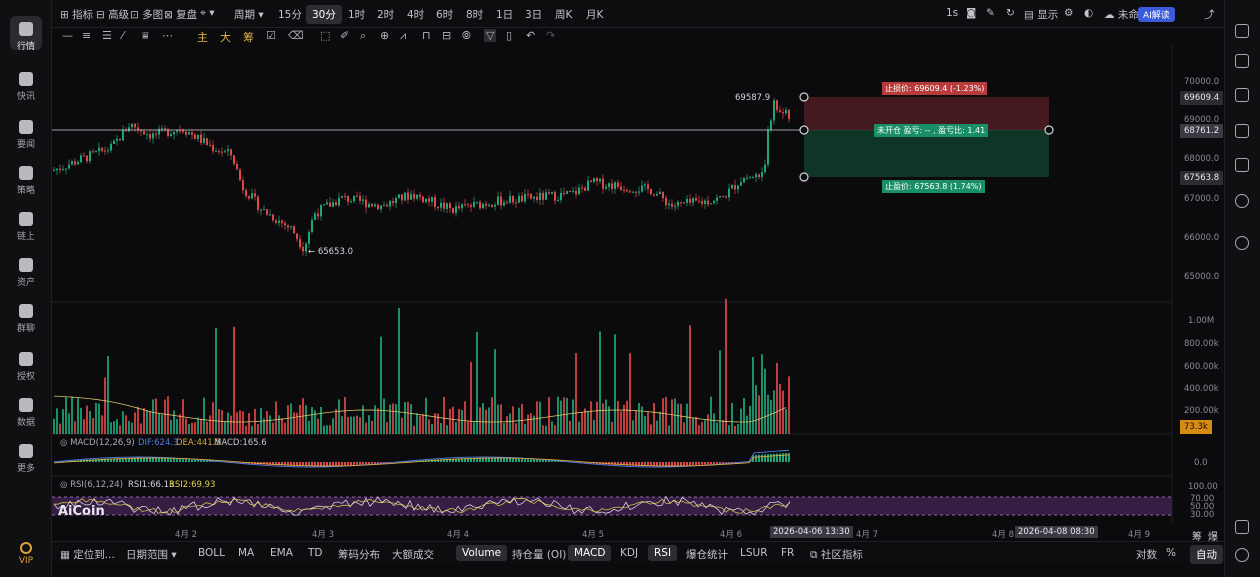 The image size is (1260, 577). Describe the element at coordinates (107, 35) in the screenshot. I see `channel-tool-icon: ☰` at that location.